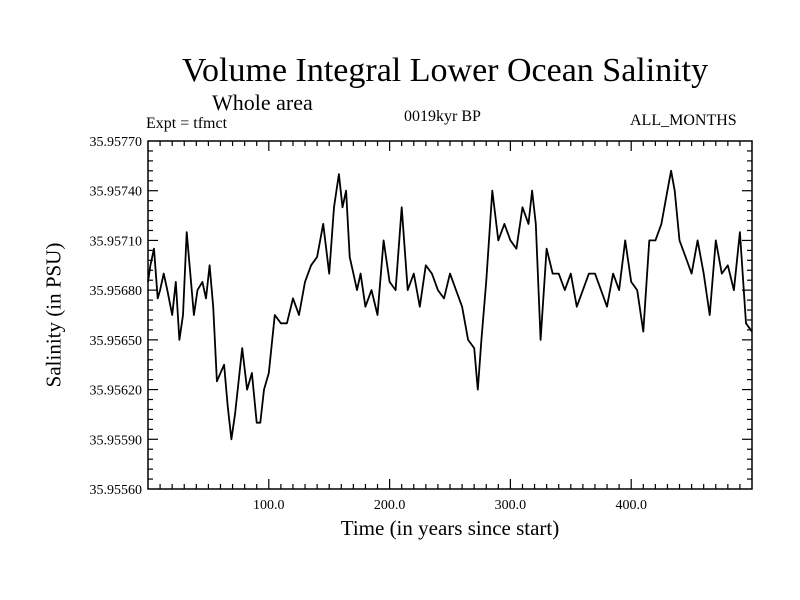 This screenshot has width=800, height=600. What do you see at coordinates (262, 102) in the screenshot?
I see `chart-subtitle: Whole area` at bounding box center [262, 102].